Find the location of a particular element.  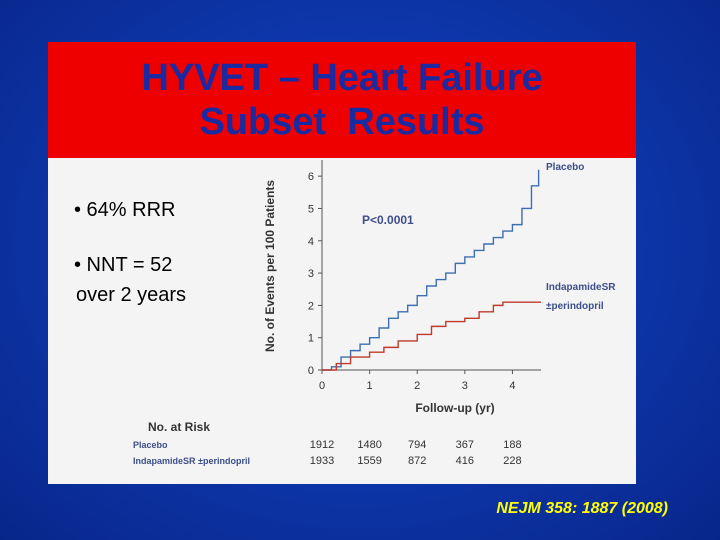

series-line-indapamide is located at coordinates (431, 336).